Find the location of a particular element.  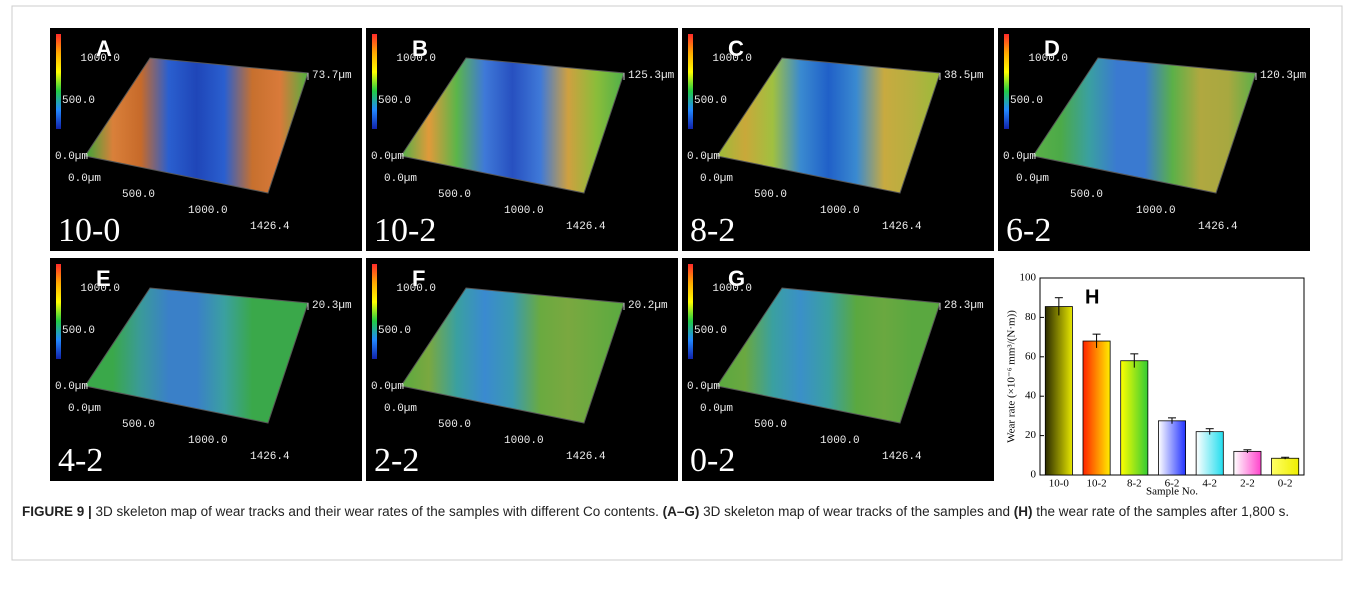

sample-label: 8-2 is located at coordinates (712, 230).